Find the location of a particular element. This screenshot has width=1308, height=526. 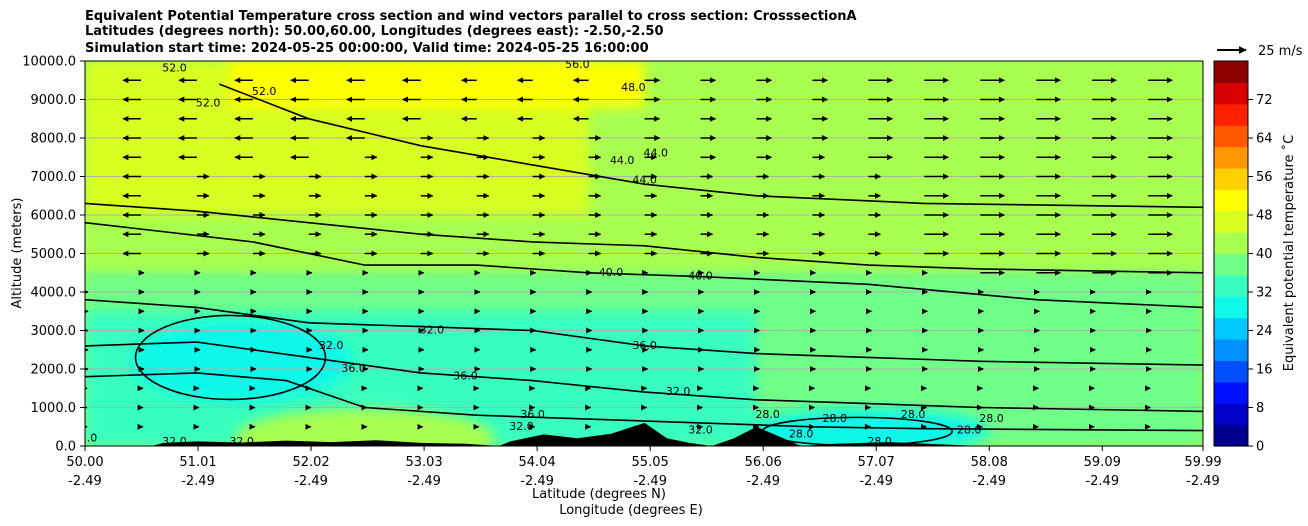

terrain is located at coordinates (566, 434).